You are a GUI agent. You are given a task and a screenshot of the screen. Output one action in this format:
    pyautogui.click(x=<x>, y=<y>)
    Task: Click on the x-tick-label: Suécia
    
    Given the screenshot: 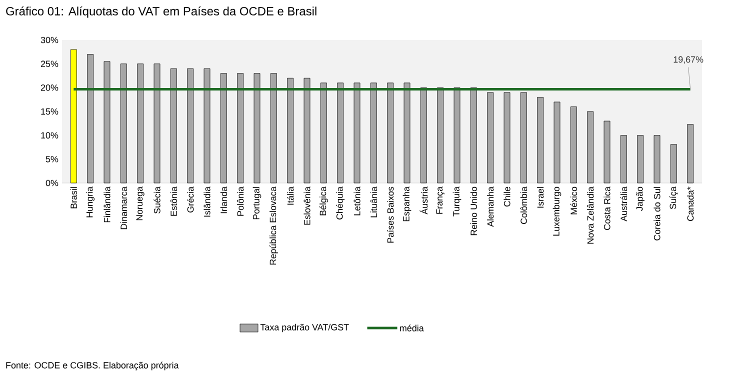 What is the action you would take?
    pyautogui.click(x=157, y=200)
    